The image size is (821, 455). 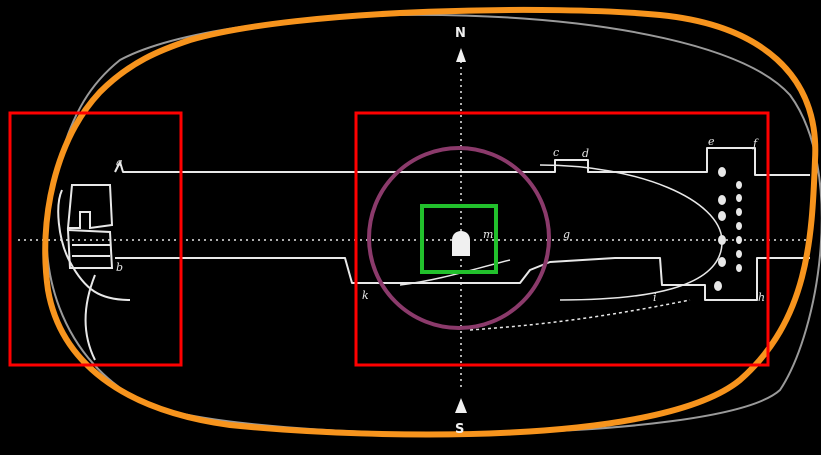 I want to click on label-a: a, so click(x=119, y=162).